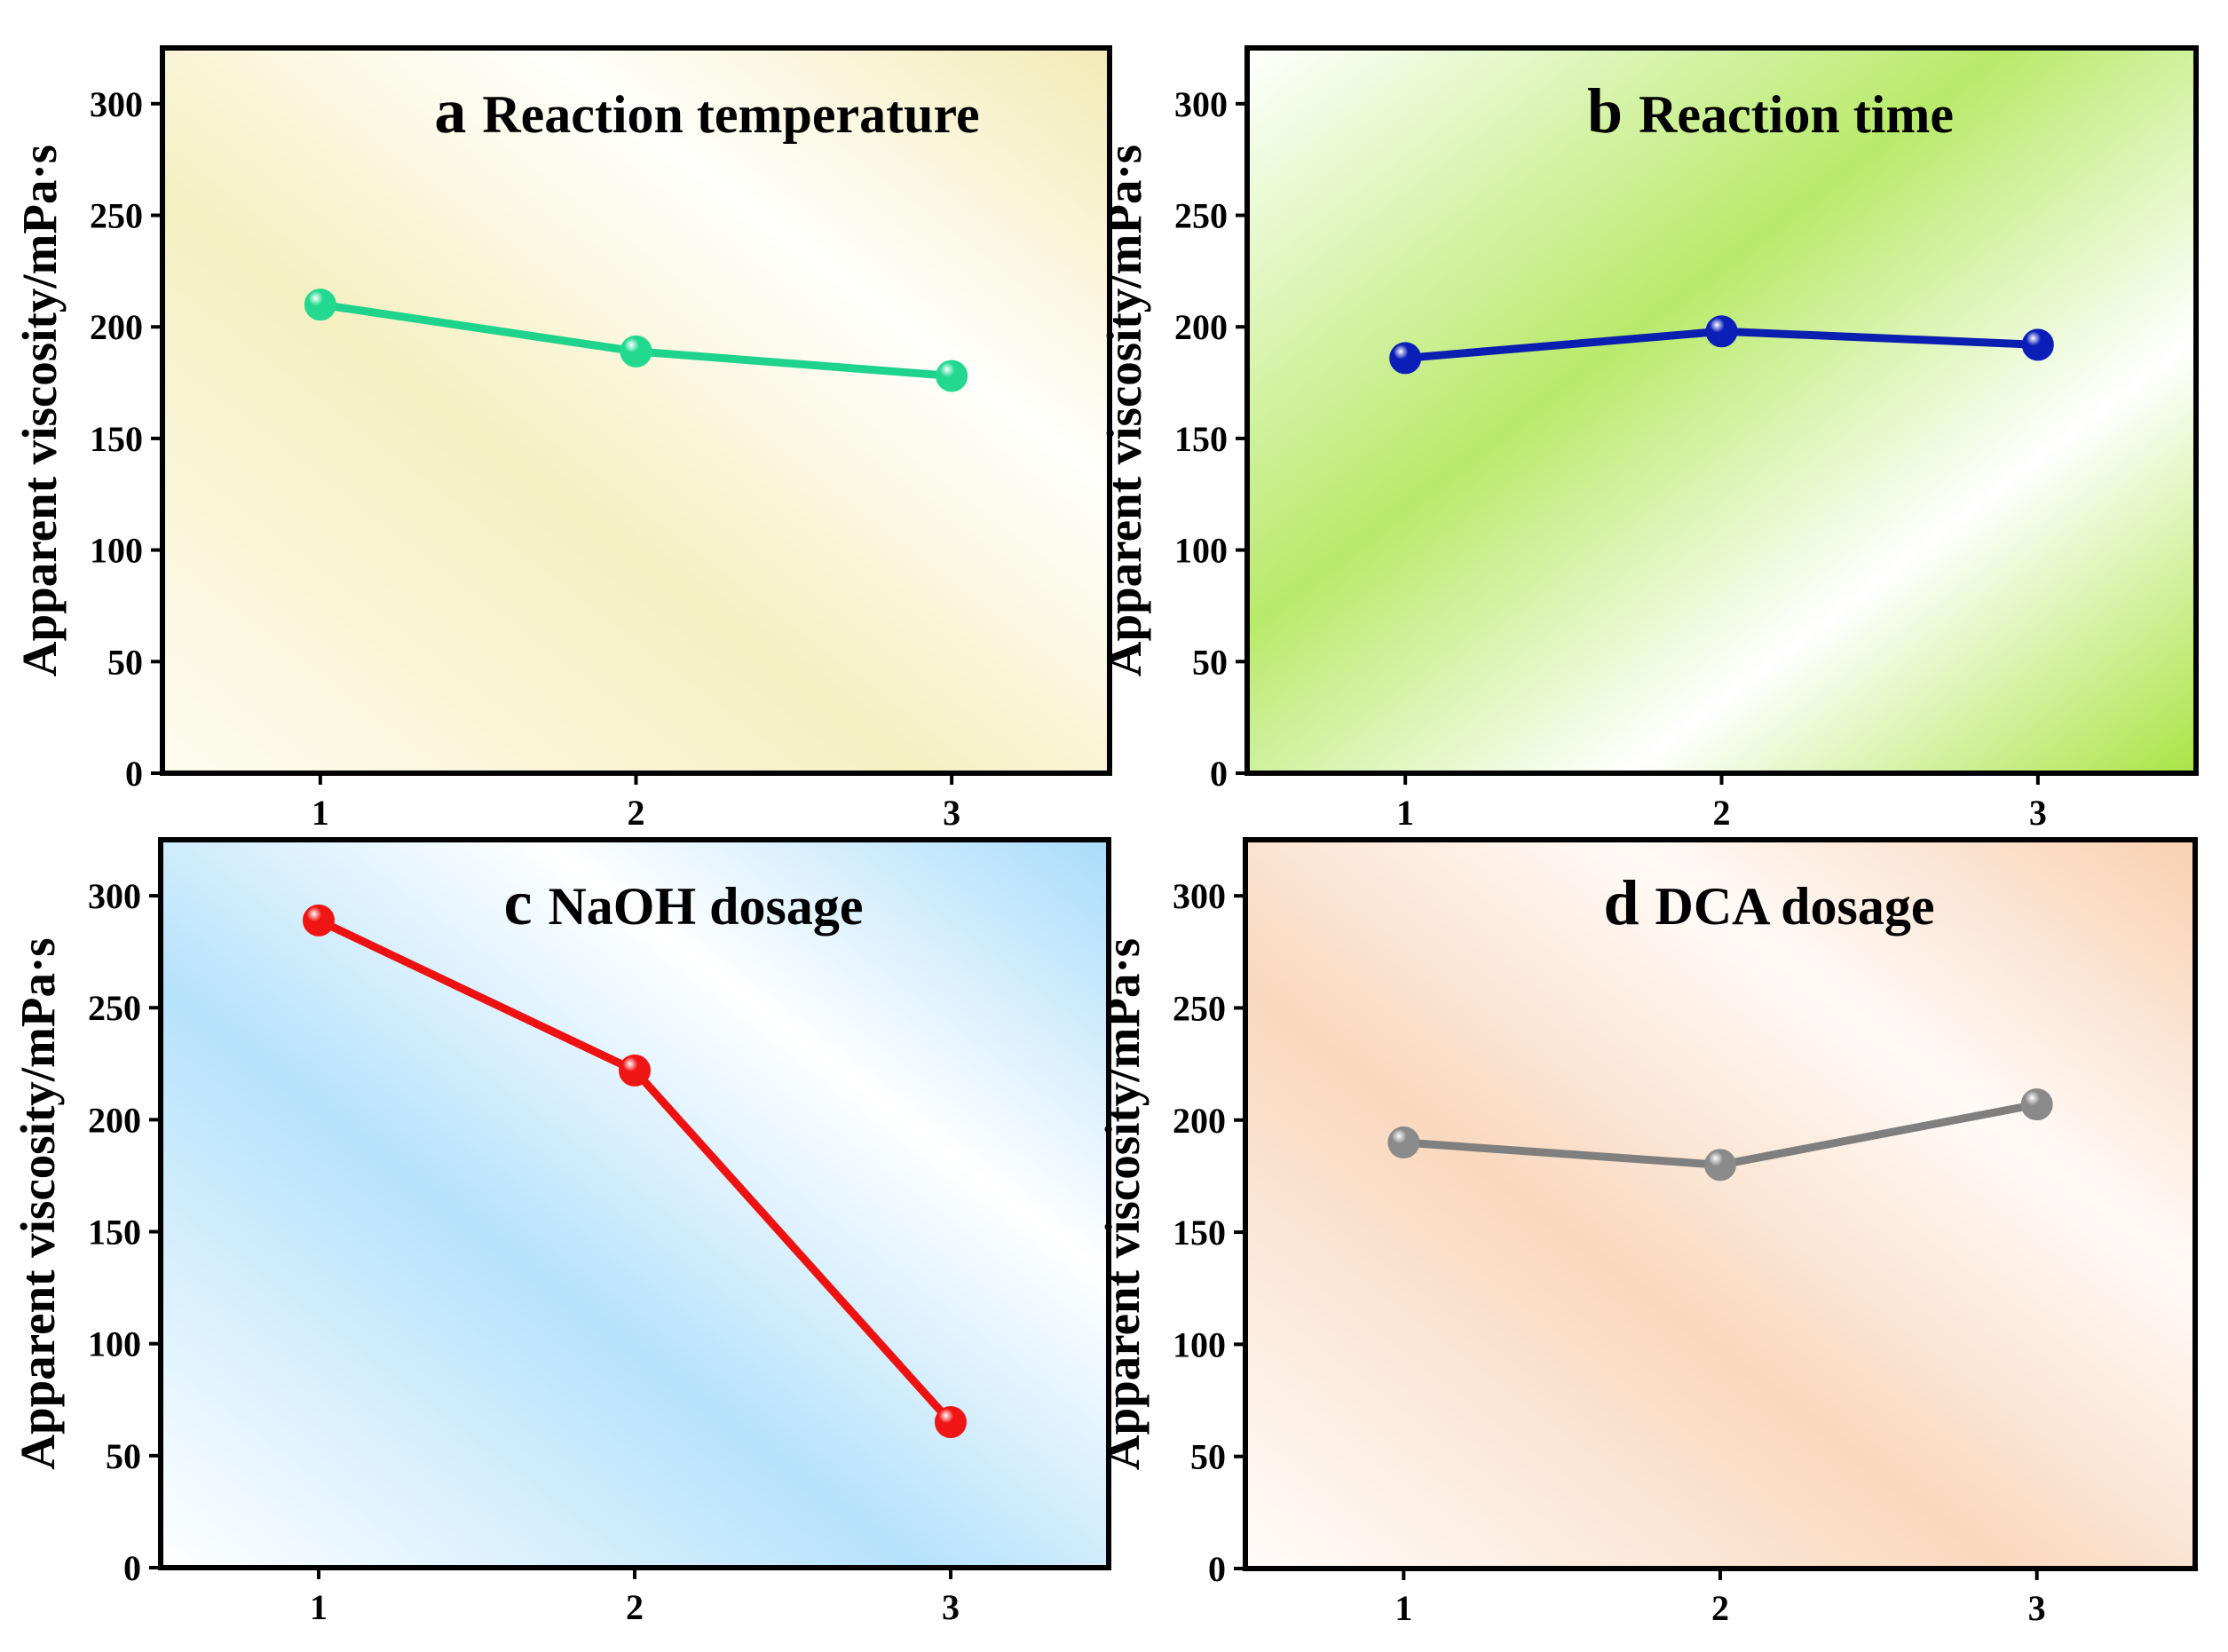  Describe the element at coordinates (1403, 1608) in the screenshot. I see `x-tick-label-d: 1` at that location.